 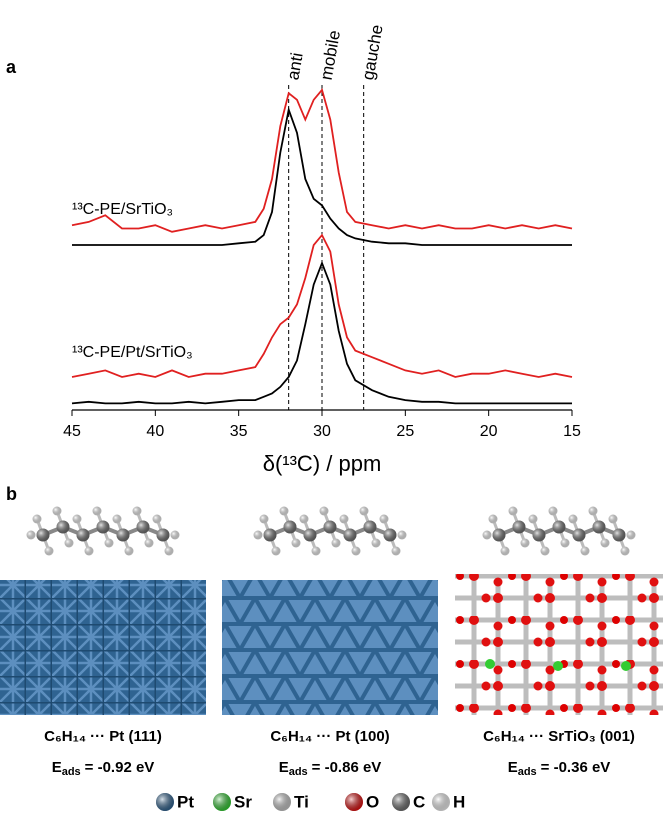 I want to click on adsorption-energy: Eads = -0.36 eV, so click(x=559, y=768).